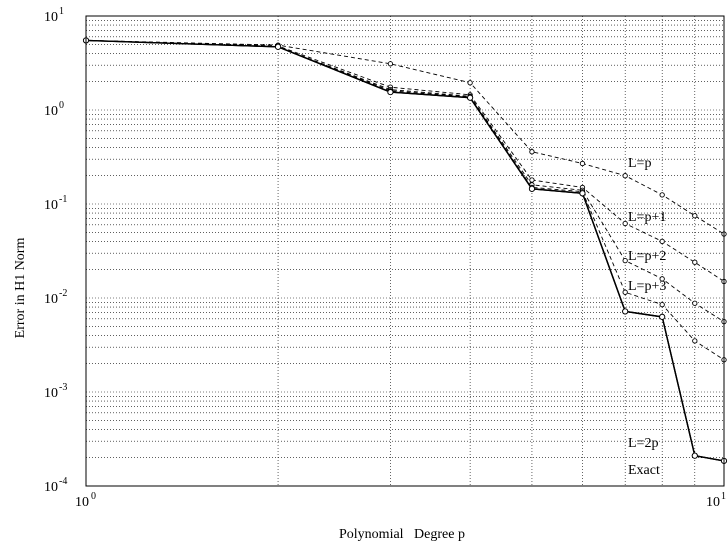 This screenshot has width=728, height=546. Describe the element at coordinates (647, 286) in the screenshot. I see `annotation-l-p-plus-3: L=p+3` at that location.